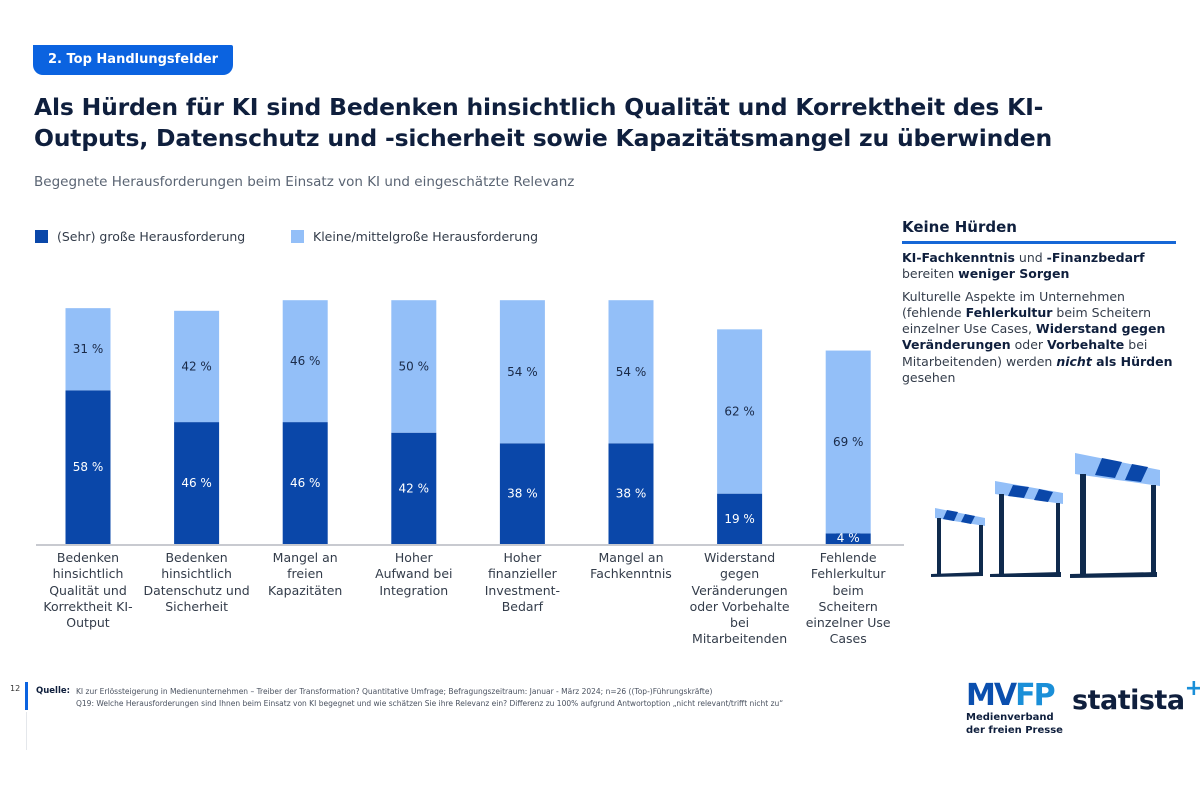  I want to click on data-label-large-8: 4 %, so click(848, 538).